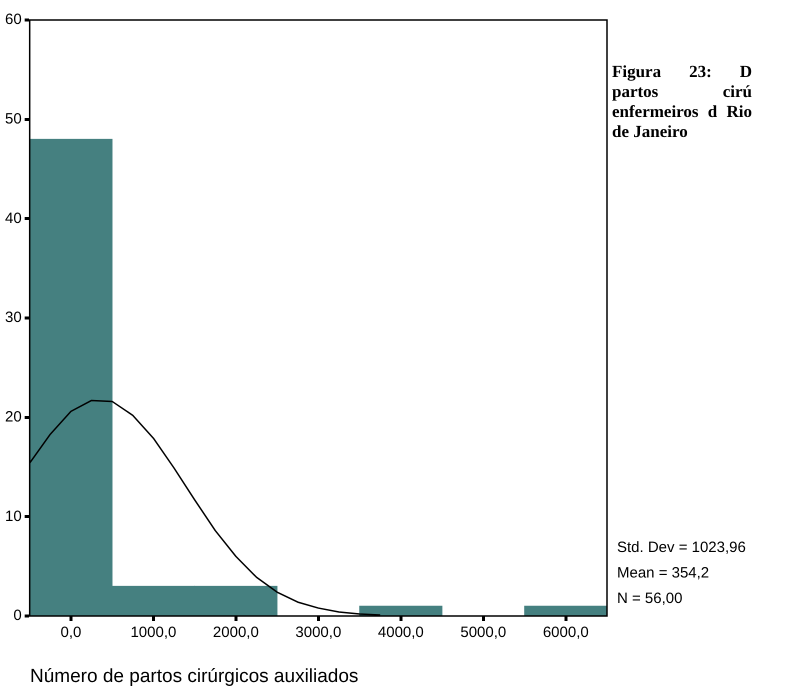  What do you see at coordinates (565, 633) in the screenshot?
I see `x-tick-label: 6000,0` at bounding box center [565, 633].